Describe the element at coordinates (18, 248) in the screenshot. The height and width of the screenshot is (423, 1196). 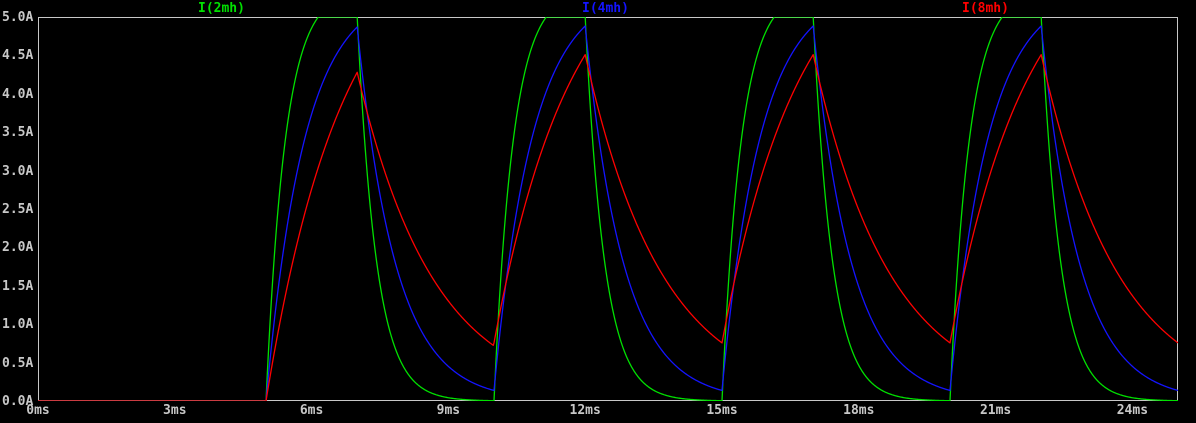
I see `y-tick-label: 2.0A` at that location.